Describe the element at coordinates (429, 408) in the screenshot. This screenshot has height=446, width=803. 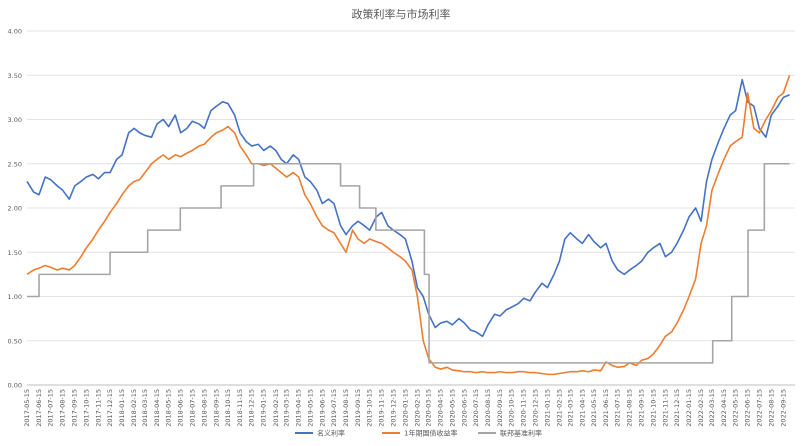
I see `x-tick-label: 2020-03-15` at that location.